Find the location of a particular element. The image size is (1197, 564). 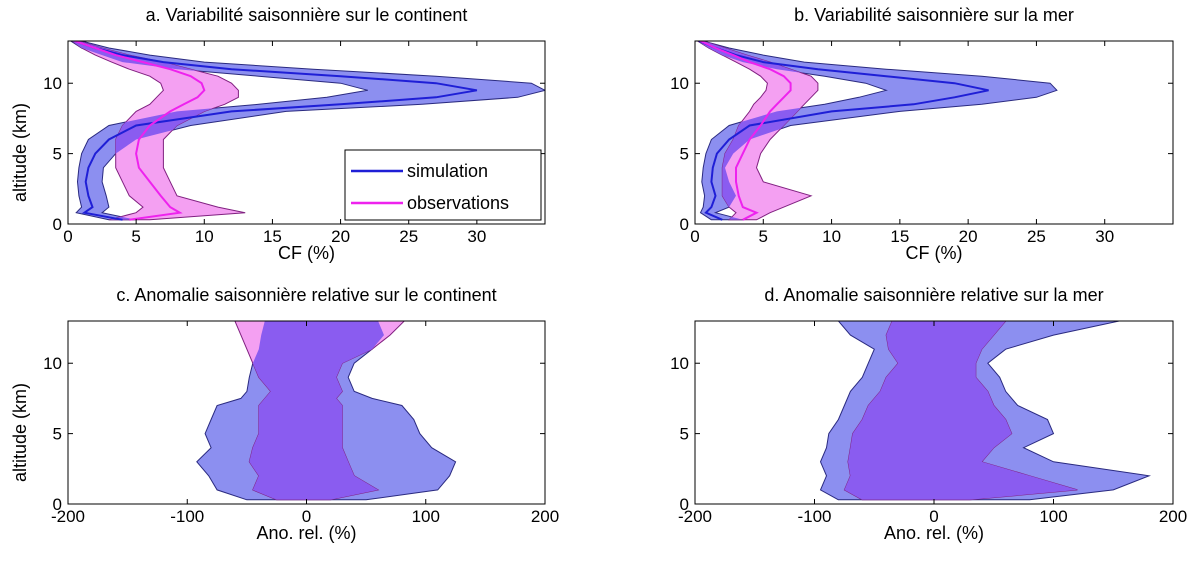

legend-observations-label: observations is located at coordinates (458, 203).